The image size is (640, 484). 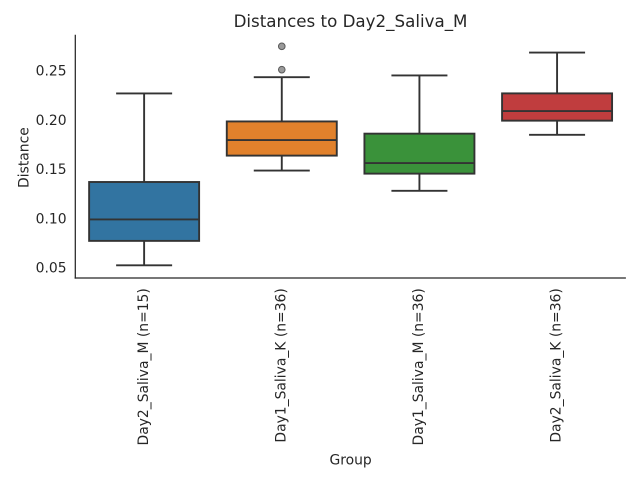 What do you see at coordinates (51, 121) in the screenshot?
I see `y-tick-label: 0.20` at bounding box center [51, 121].